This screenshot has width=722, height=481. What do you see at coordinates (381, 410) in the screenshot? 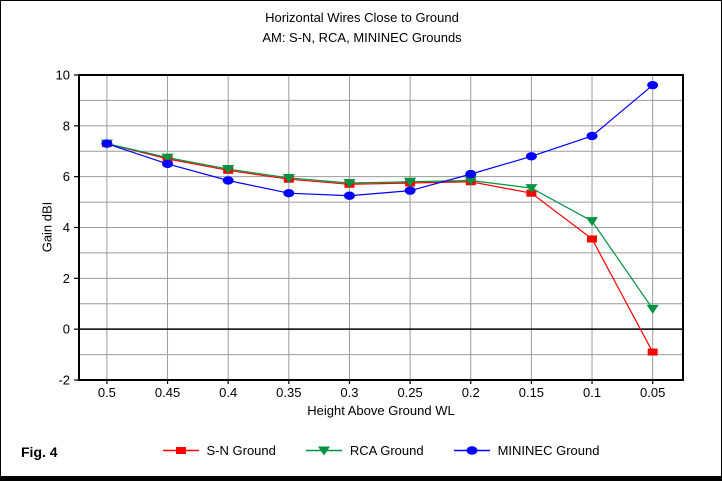
I see `x-axis-title: Height Above Ground WL` at bounding box center [381, 410].